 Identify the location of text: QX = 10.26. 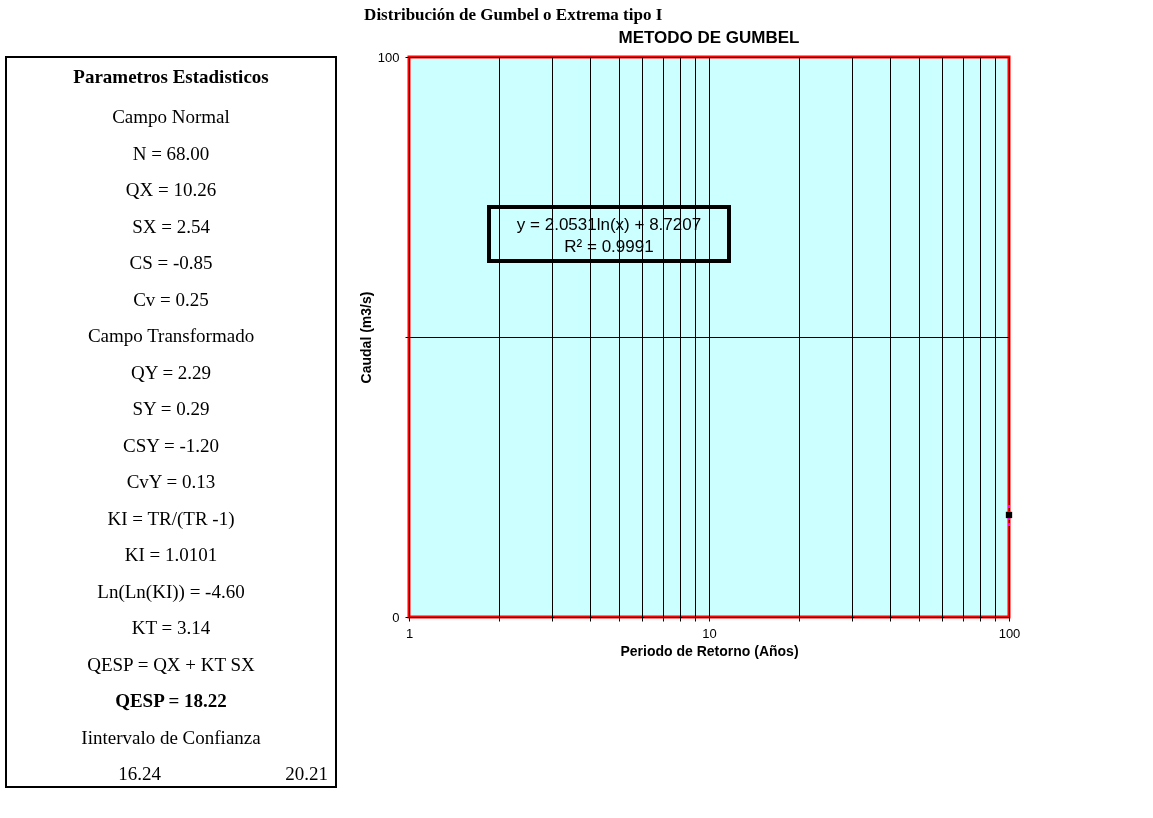
(171, 189).